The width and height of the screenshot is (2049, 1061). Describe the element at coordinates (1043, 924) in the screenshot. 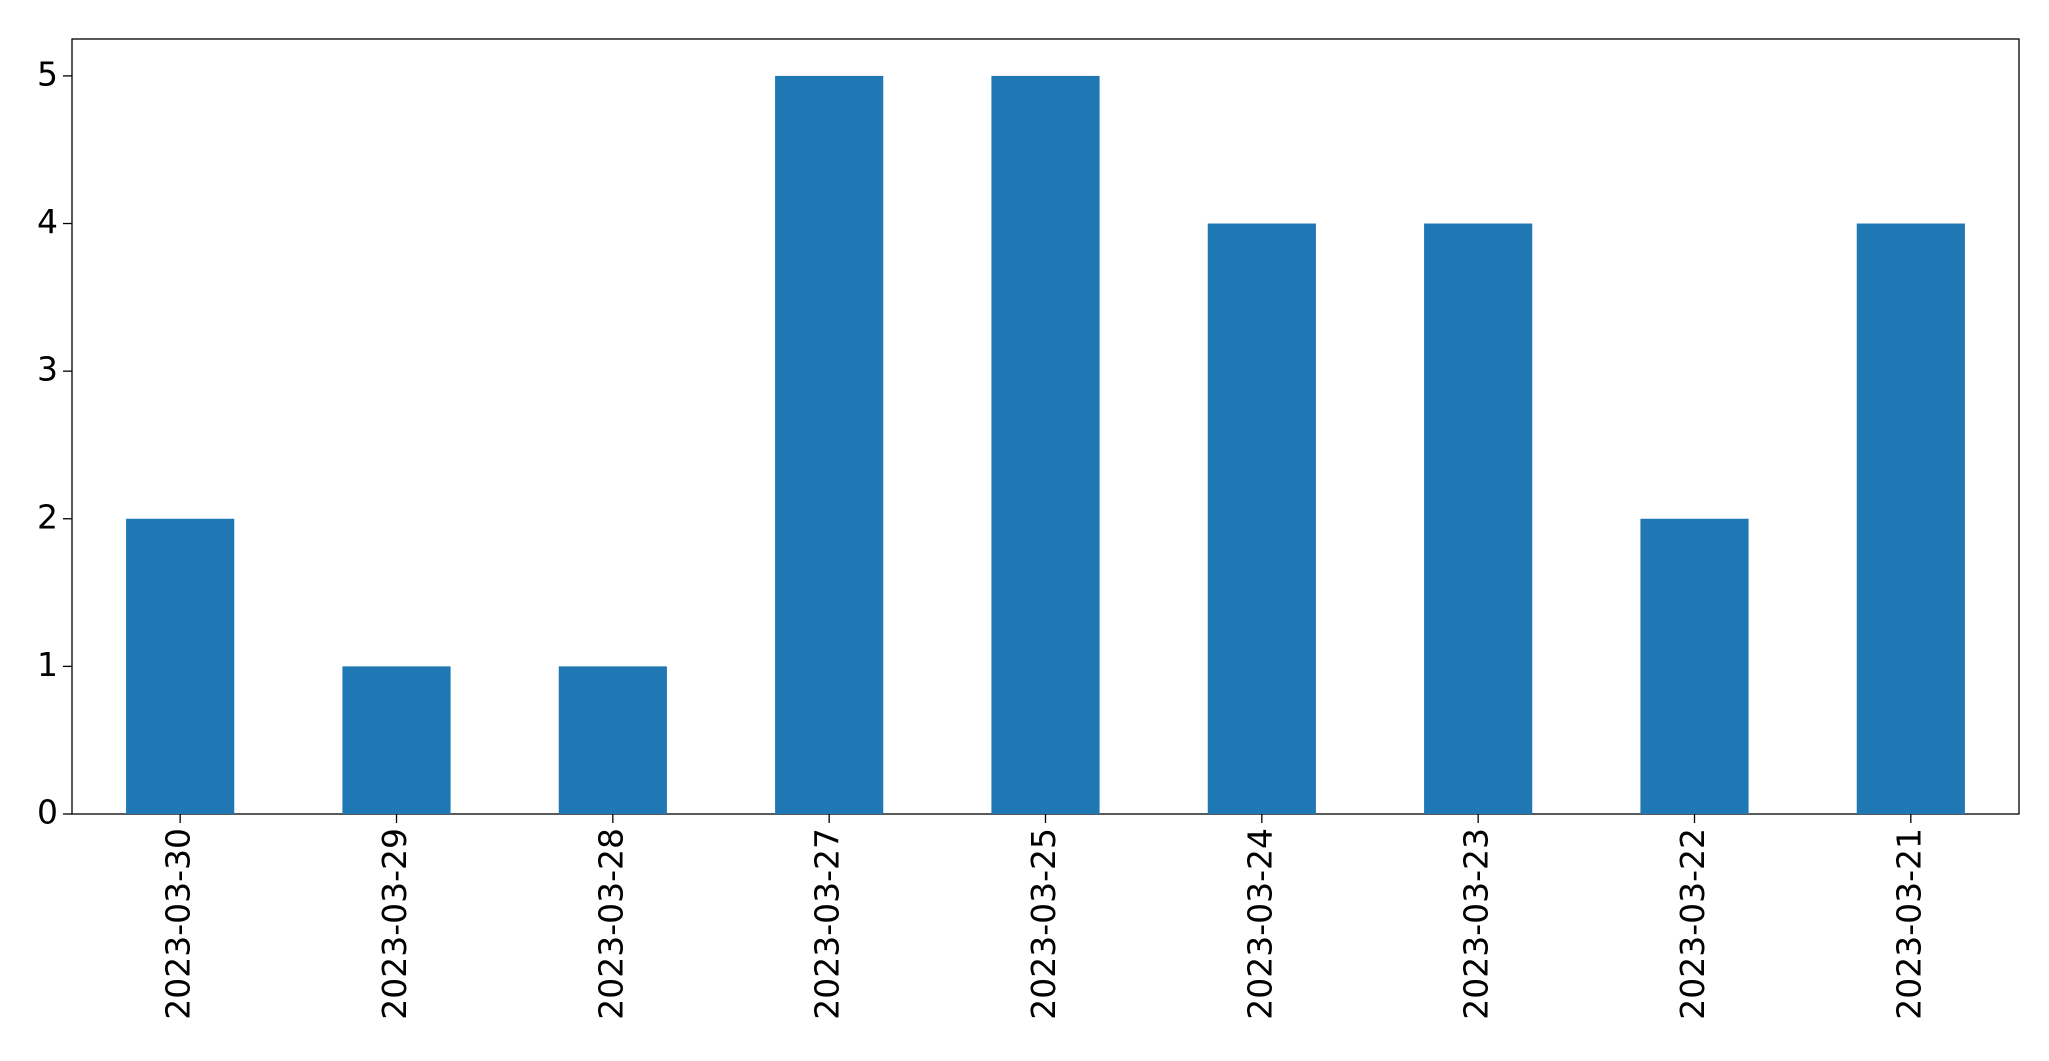

I see `x-tick-label: 2023-03-25` at that location.